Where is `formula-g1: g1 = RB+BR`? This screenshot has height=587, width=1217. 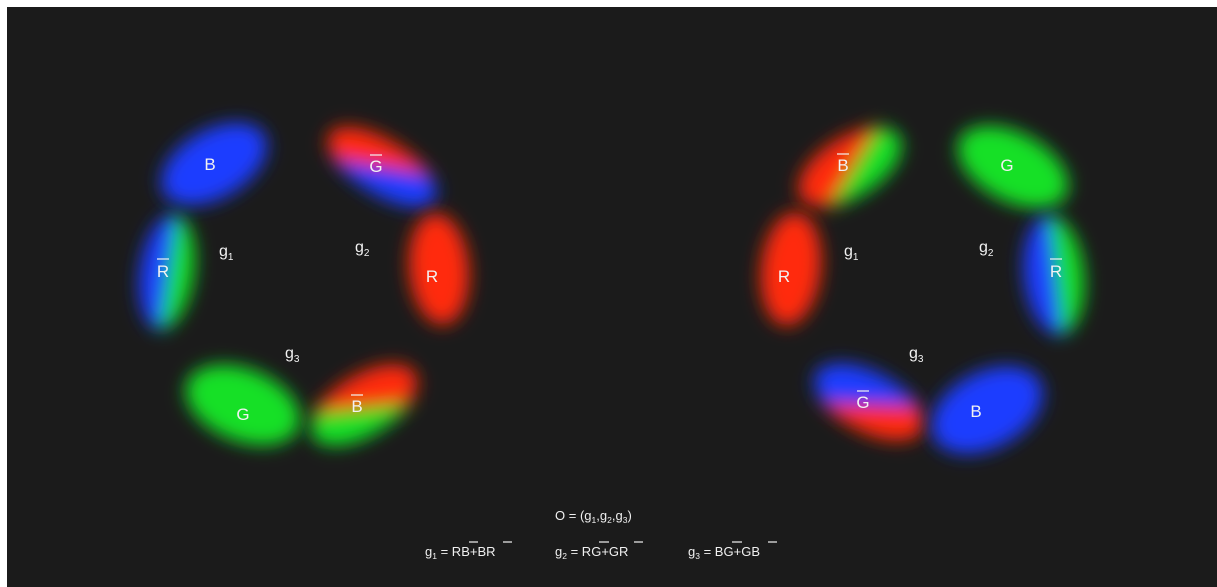 formula-g1: g1 = RB+BR is located at coordinates (460, 552).